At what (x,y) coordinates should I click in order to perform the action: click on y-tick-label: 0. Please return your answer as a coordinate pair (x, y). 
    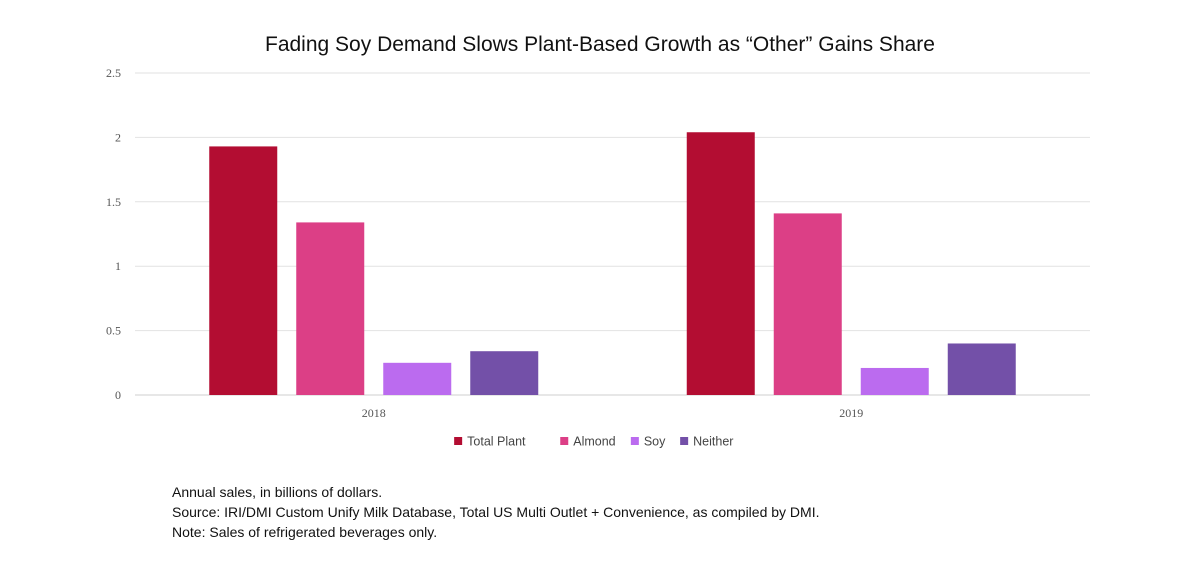
    Looking at the image, I should click on (118, 395).